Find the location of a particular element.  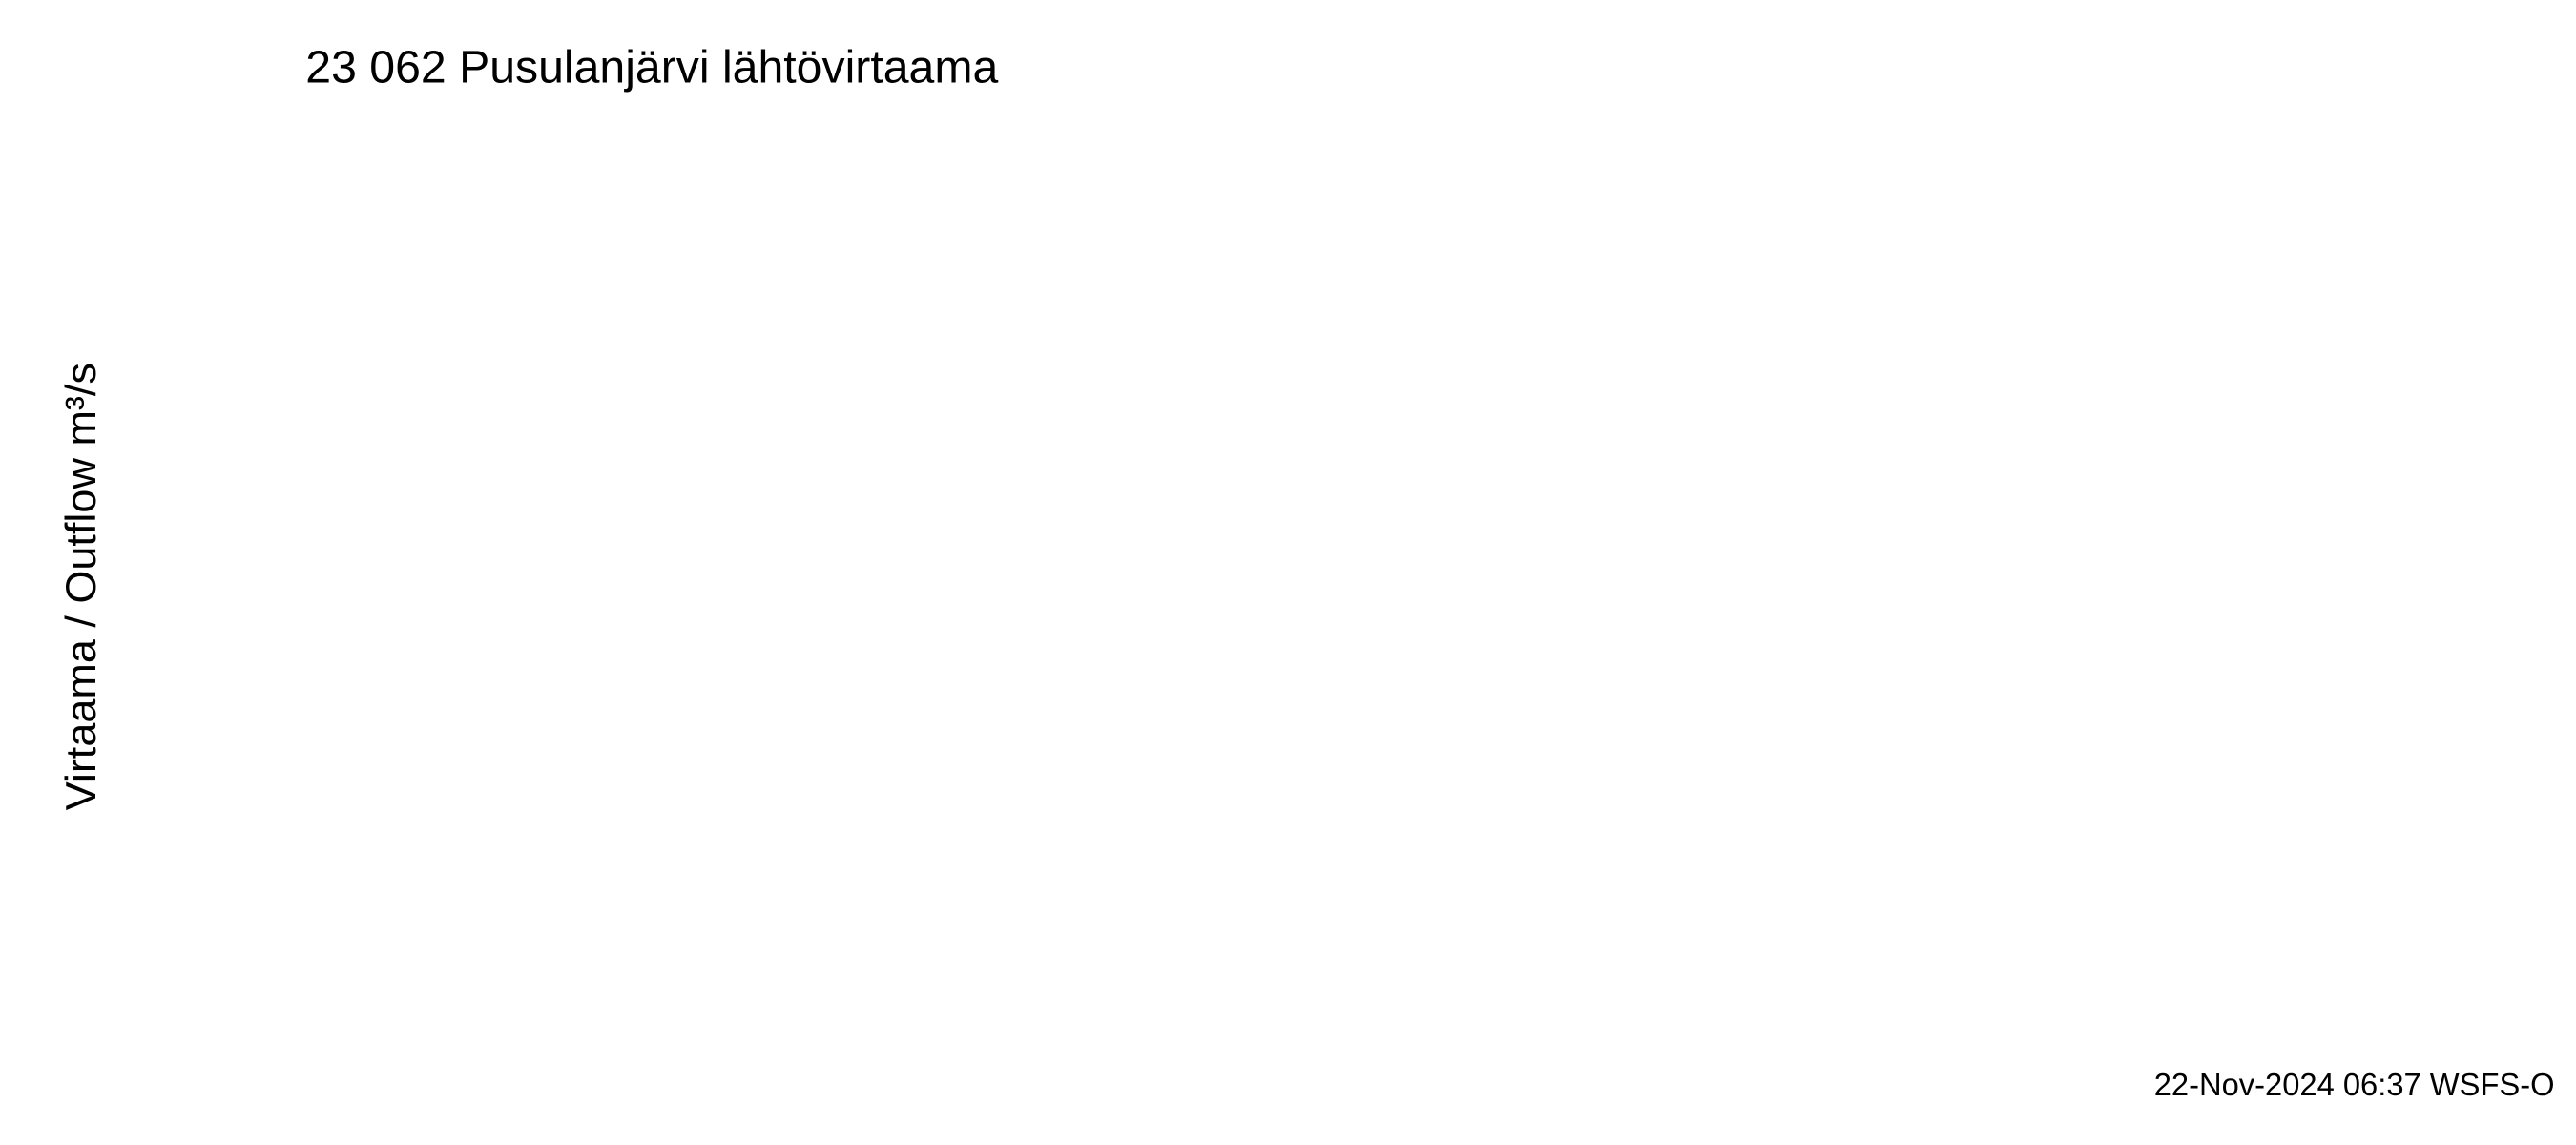

timestamp: 22-Nov-2024 06:37 WSFS-O is located at coordinates (2354, 1085).